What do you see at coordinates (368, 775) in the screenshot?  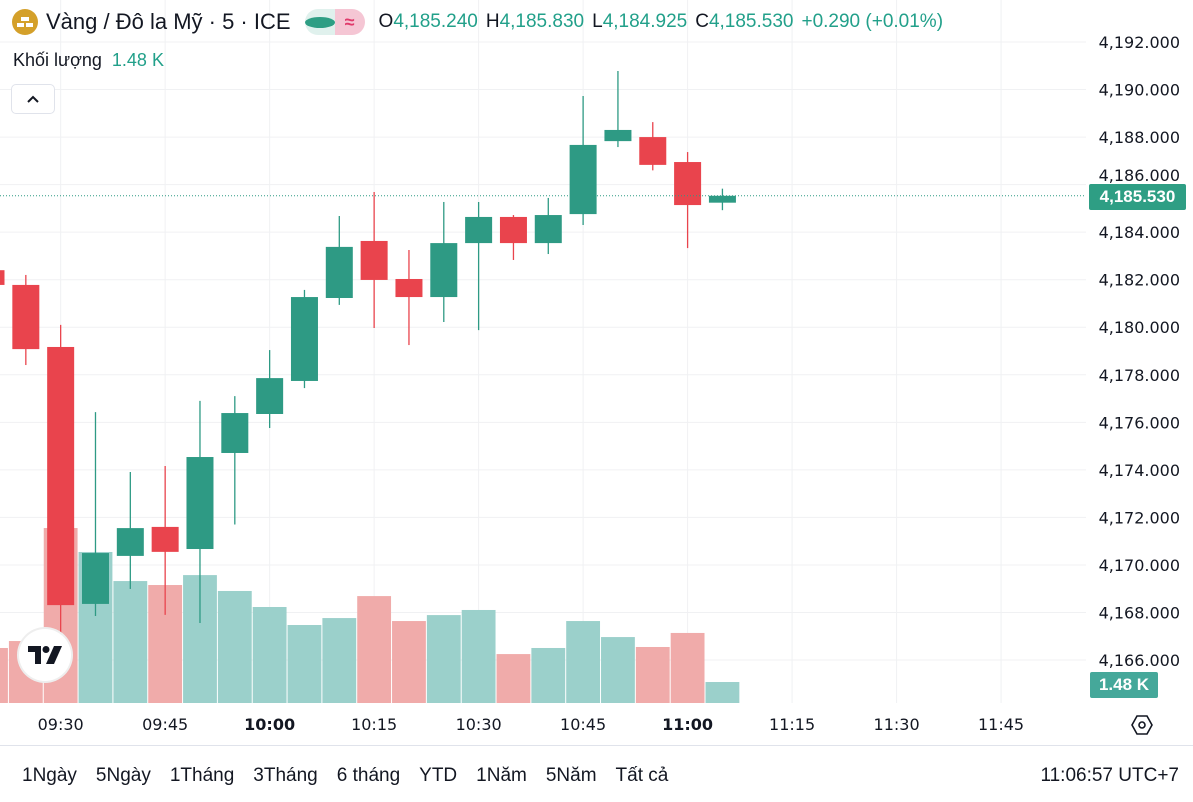 I see `range-6m: 6 tháng` at bounding box center [368, 775].